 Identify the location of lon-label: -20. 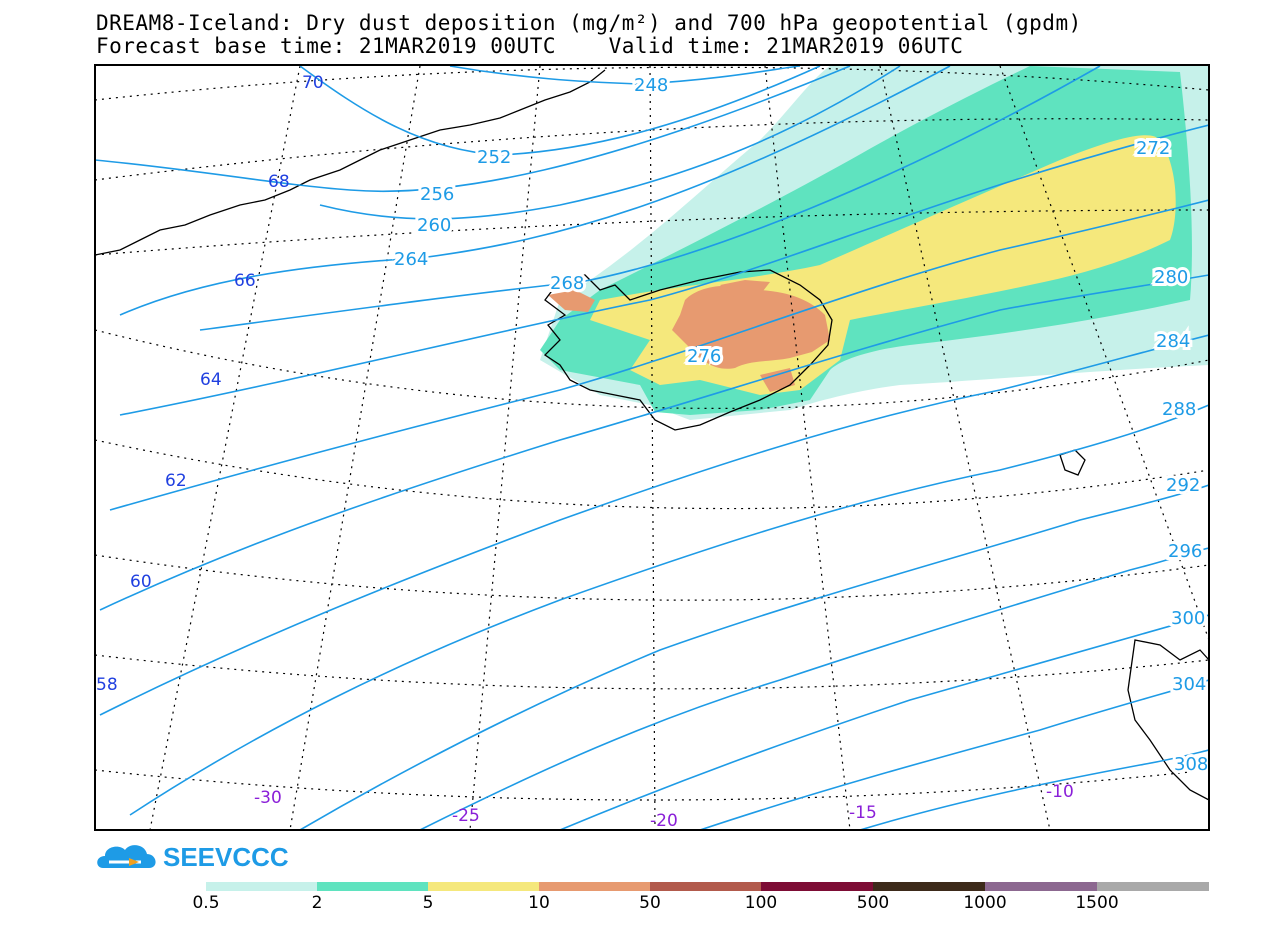
(664, 821).